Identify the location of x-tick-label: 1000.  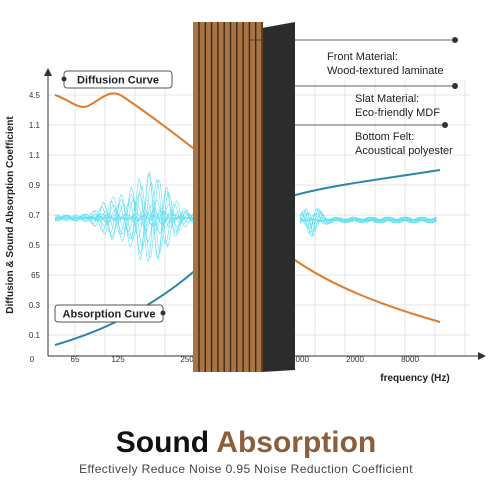
(300, 359).